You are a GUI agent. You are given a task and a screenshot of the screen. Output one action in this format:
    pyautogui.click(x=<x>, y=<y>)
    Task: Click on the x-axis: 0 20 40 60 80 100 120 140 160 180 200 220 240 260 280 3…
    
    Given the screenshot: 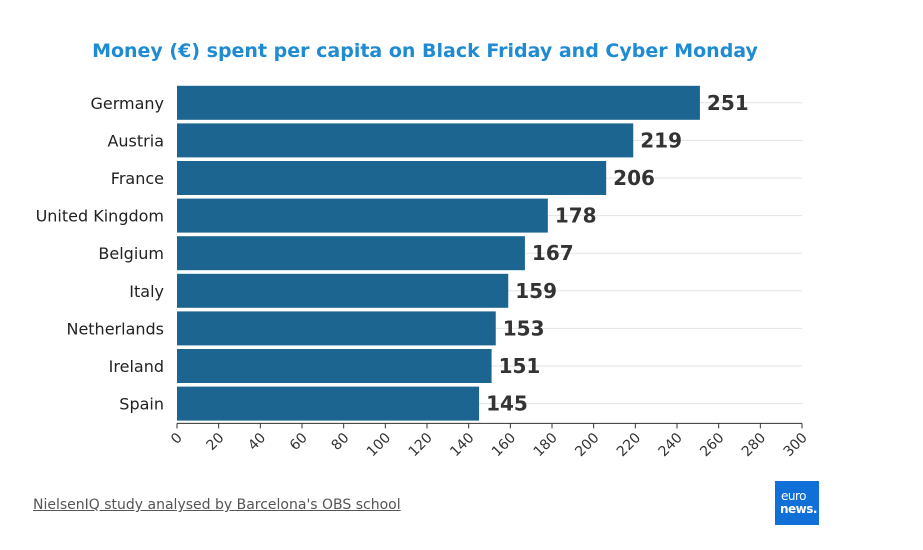 What is the action you would take?
    pyautogui.click(x=489, y=441)
    